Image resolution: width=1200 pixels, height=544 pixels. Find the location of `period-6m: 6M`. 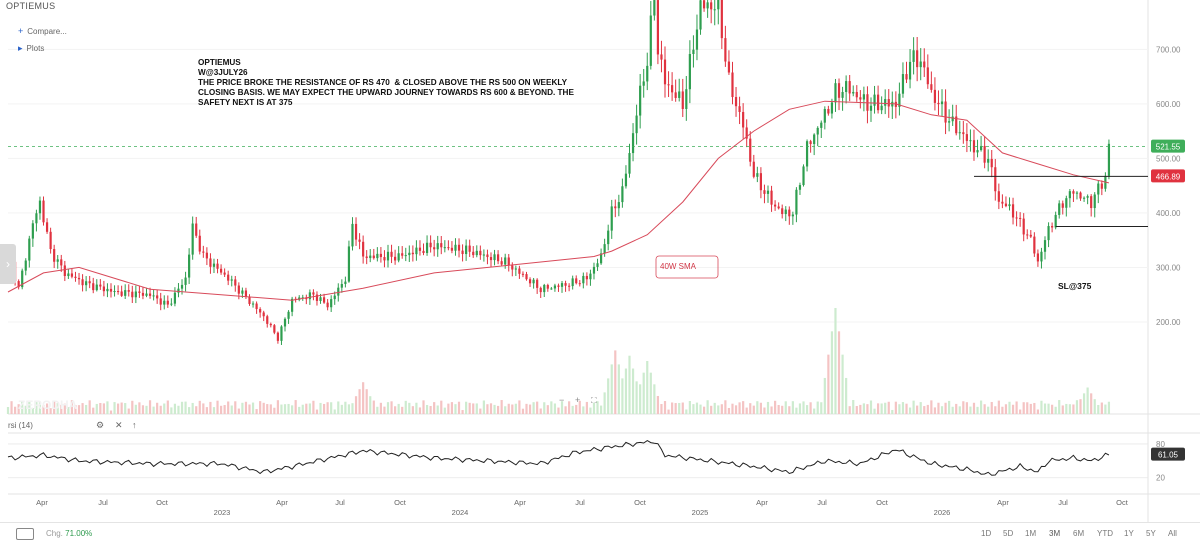

period-6m: 6M is located at coordinates (1079, 533).